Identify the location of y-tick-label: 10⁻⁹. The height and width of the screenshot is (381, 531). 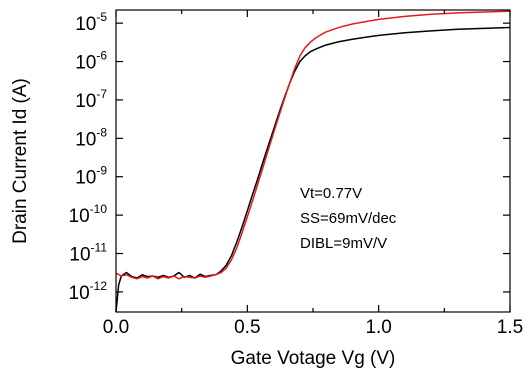
(91, 176).